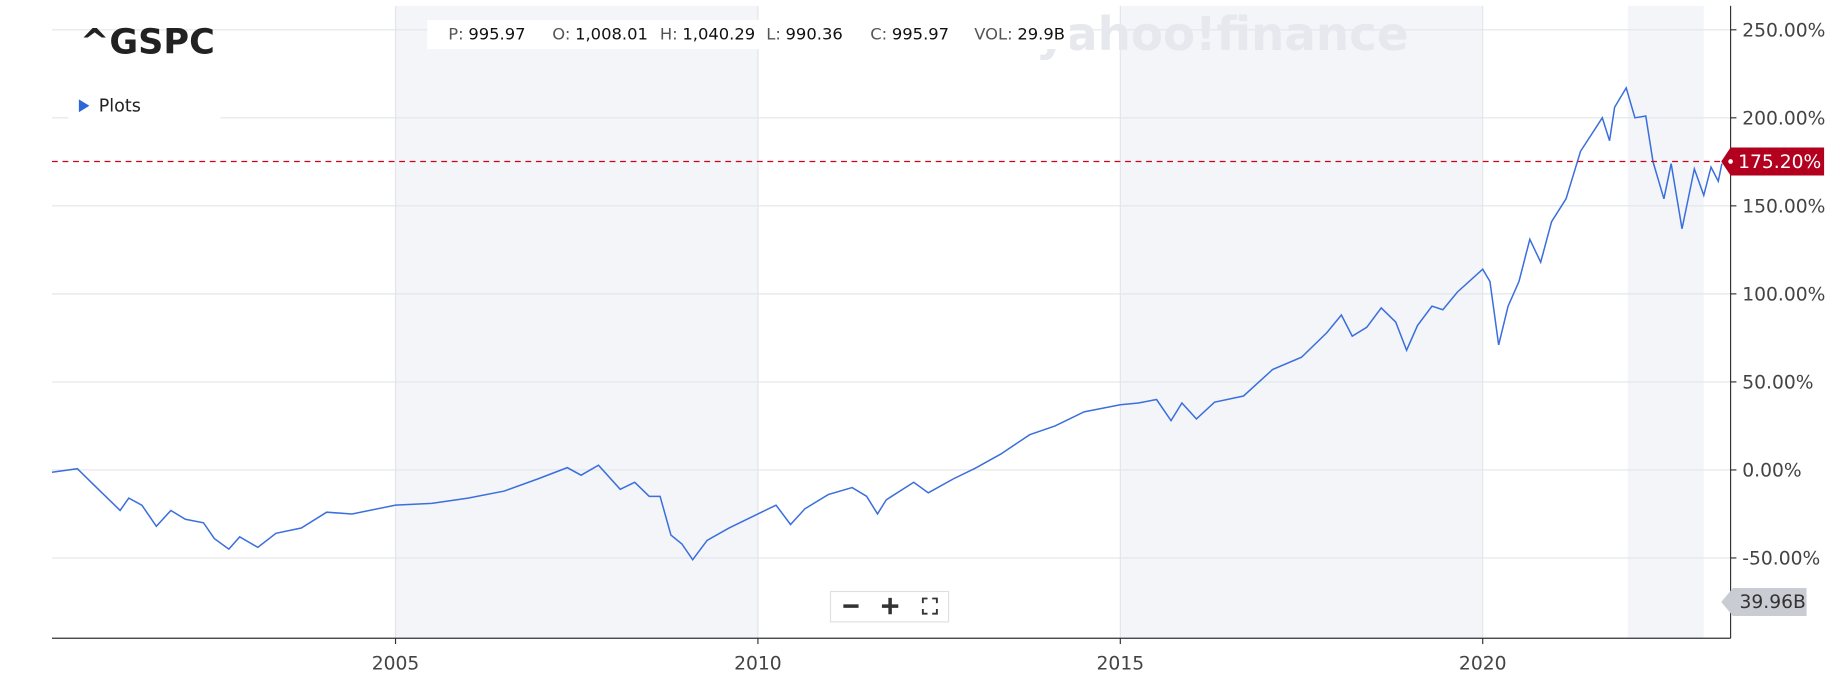 Image resolution: width=1834 pixels, height=685 pixels. What do you see at coordinates (929, 606) in the screenshot?
I see `fullscreen` at bounding box center [929, 606].